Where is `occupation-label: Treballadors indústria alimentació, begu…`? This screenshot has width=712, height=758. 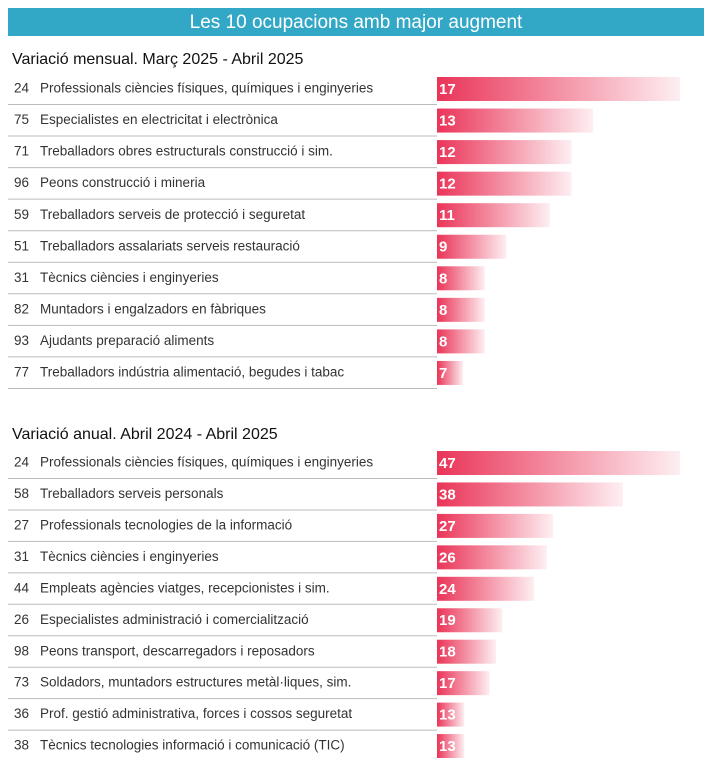 occupation-label: Treballadors indústria alimentació, begu… is located at coordinates (192, 372).